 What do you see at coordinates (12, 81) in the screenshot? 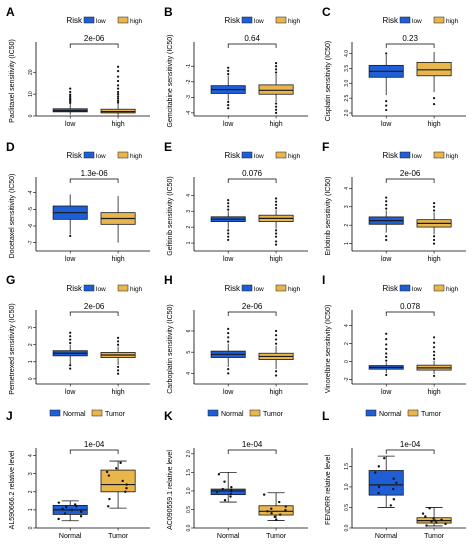
I see `y-axis-label: Paclitaxel sensitivity (IC50)` at bounding box center [12, 81].